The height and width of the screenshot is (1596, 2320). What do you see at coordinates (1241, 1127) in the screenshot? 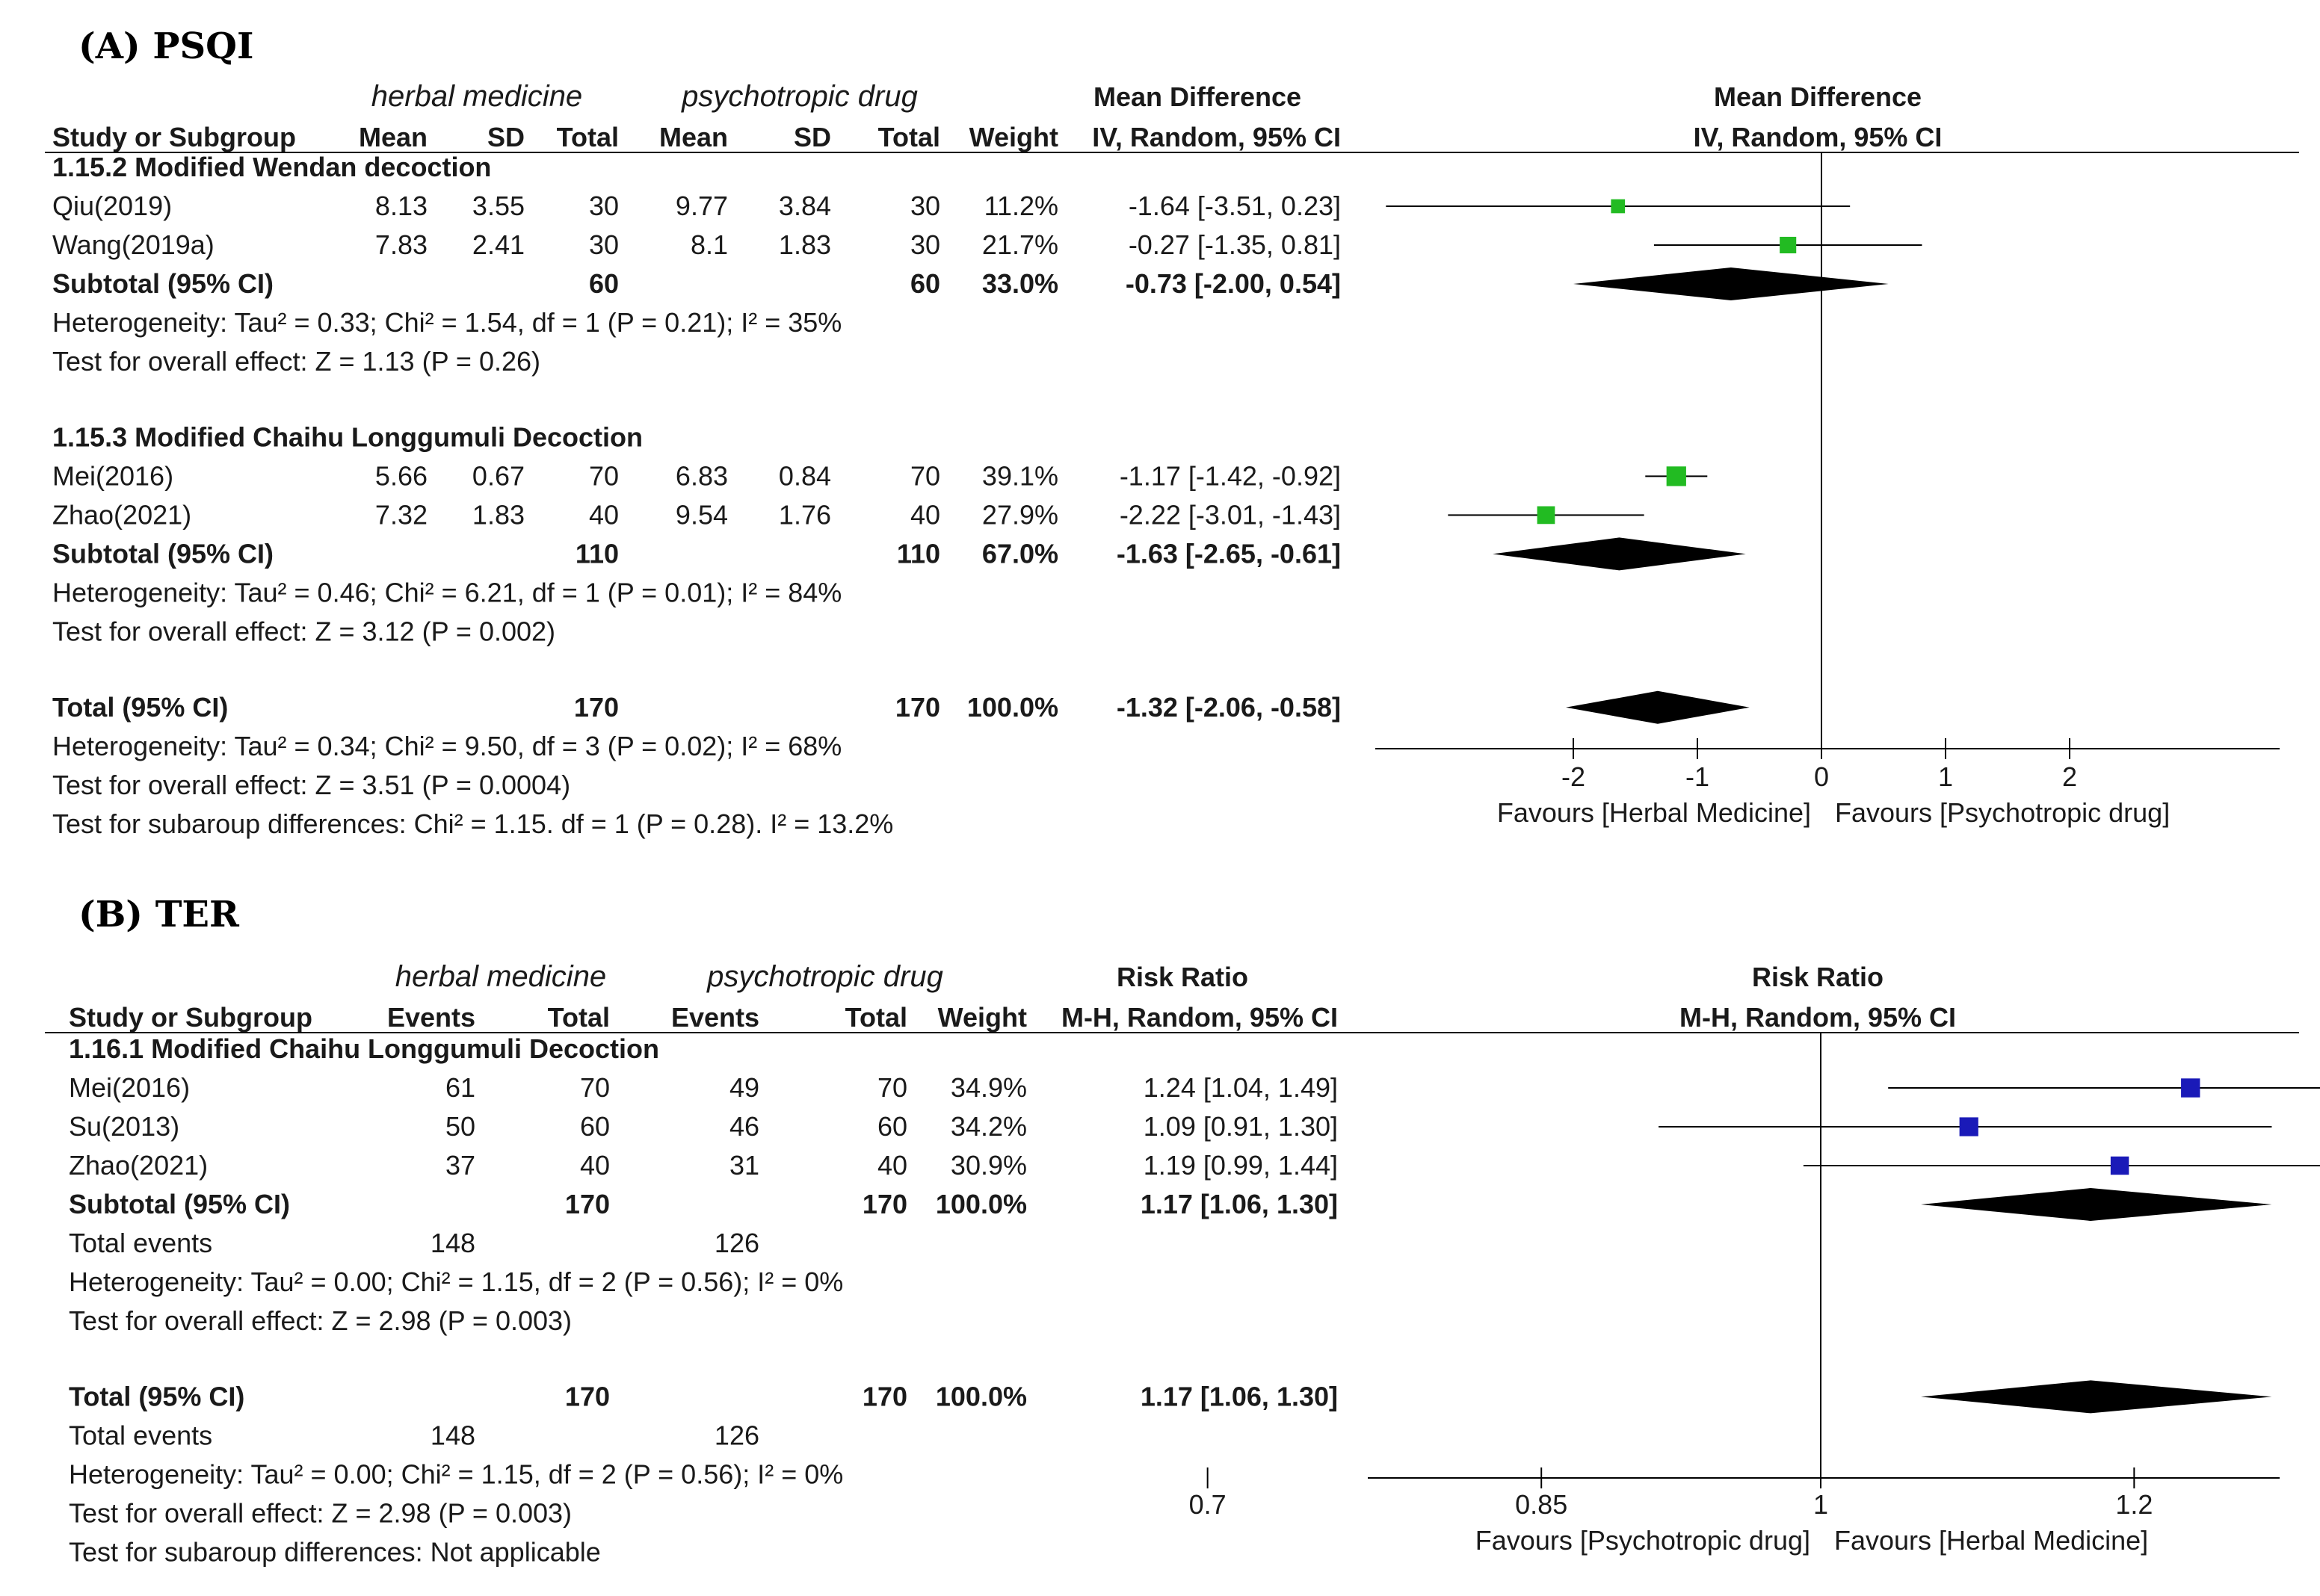
I see `study-cell: 1.09 [0.91, 1.30]` at bounding box center [1241, 1127].